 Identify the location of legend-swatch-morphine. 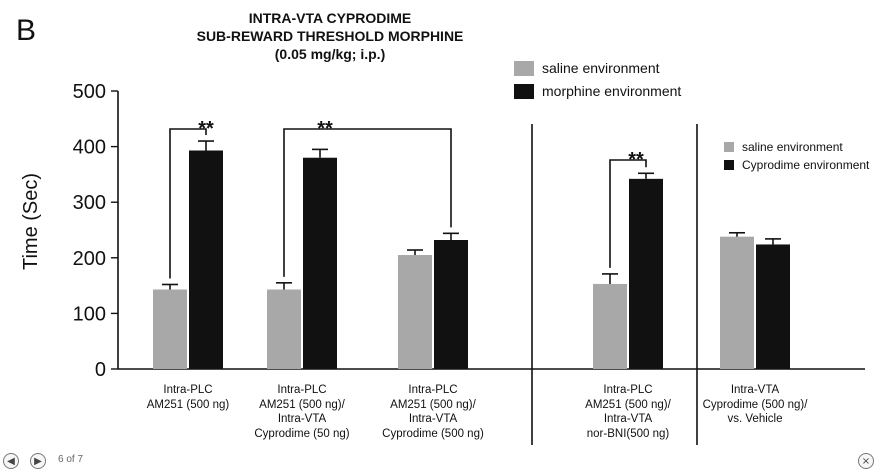
(524, 91).